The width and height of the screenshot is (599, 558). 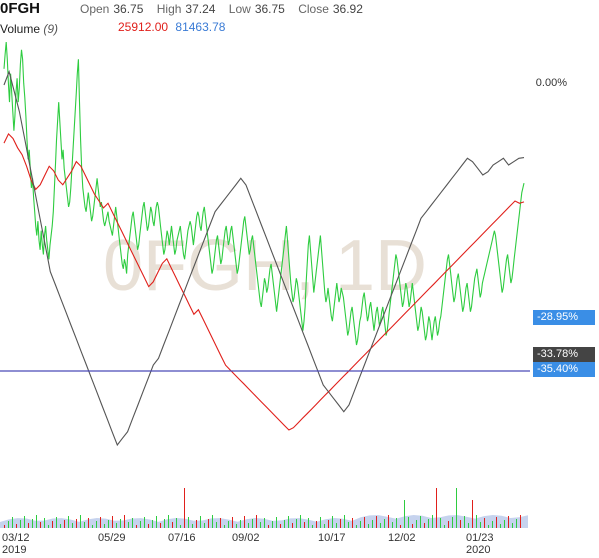 What do you see at coordinates (20, 8) in the screenshot?
I see `symbol-title: 0FGH` at bounding box center [20, 8].